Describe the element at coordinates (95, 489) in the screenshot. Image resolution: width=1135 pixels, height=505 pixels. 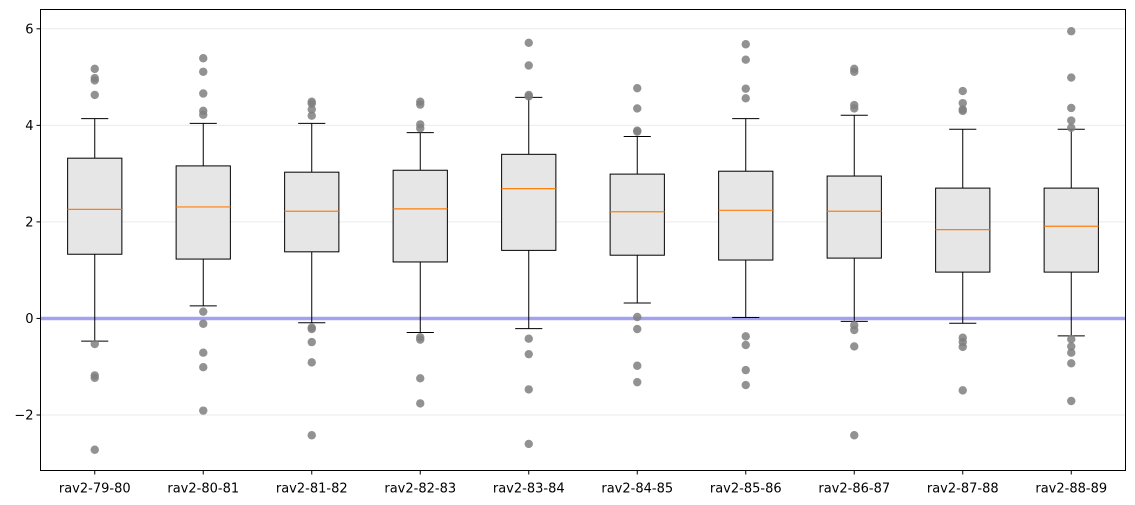
I see `x-tick-label: rav2-79-80` at that location.